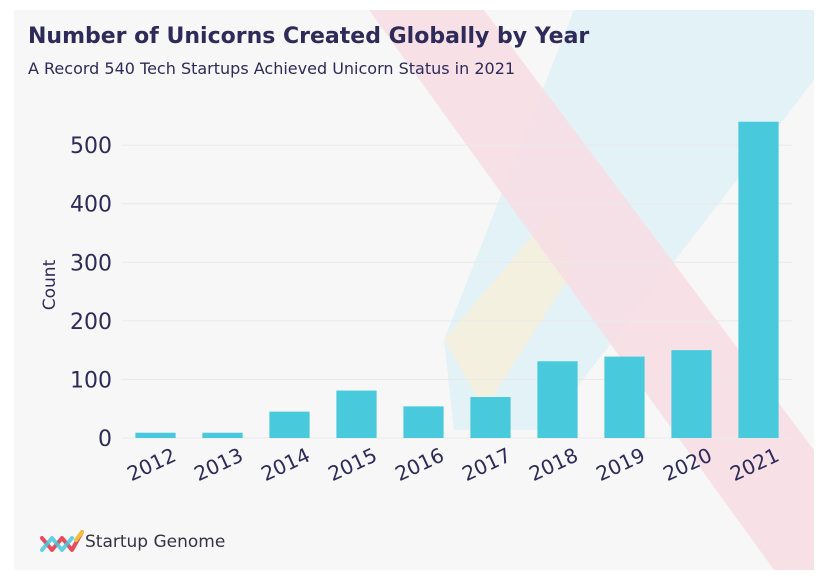 Image resolution: width=827 pixels, height=579 pixels. I want to click on y-tick-label: 0, so click(105, 439).